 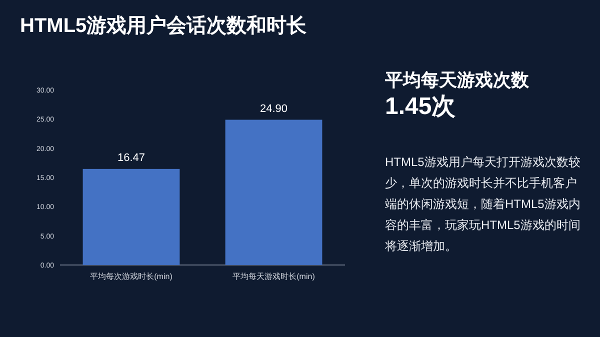 What do you see at coordinates (131, 158) in the screenshot?
I see `data-label: 16.47` at bounding box center [131, 158].